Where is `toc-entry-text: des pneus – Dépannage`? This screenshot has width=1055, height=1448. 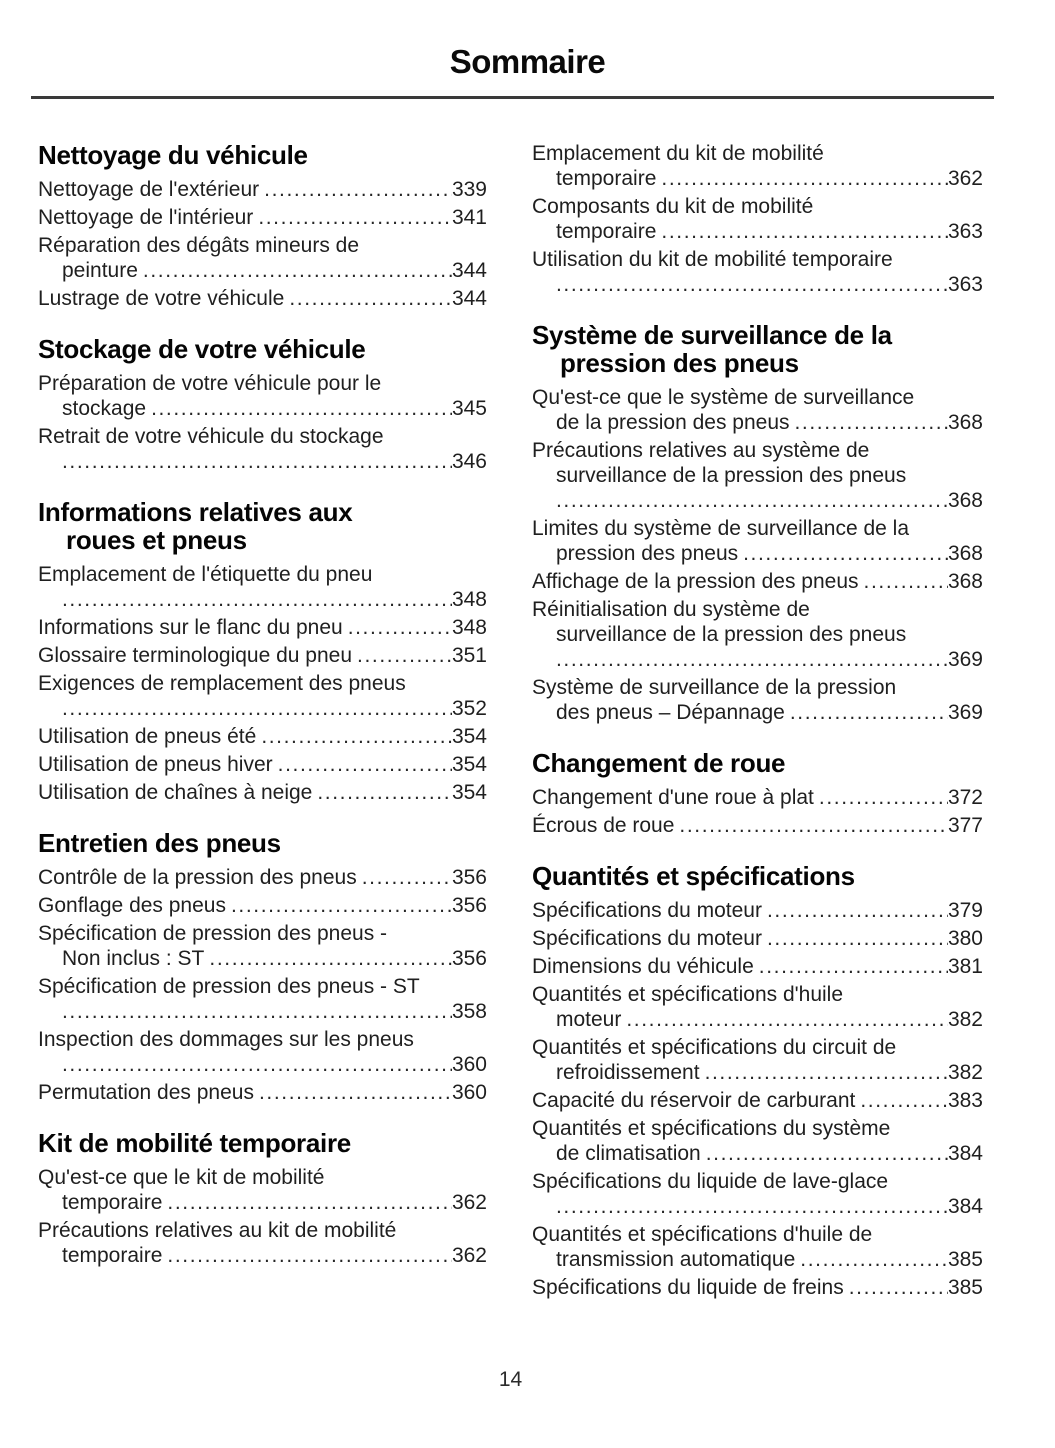
toc-entry-text: des pneus – Dépannage is located at coordinates (670, 712).